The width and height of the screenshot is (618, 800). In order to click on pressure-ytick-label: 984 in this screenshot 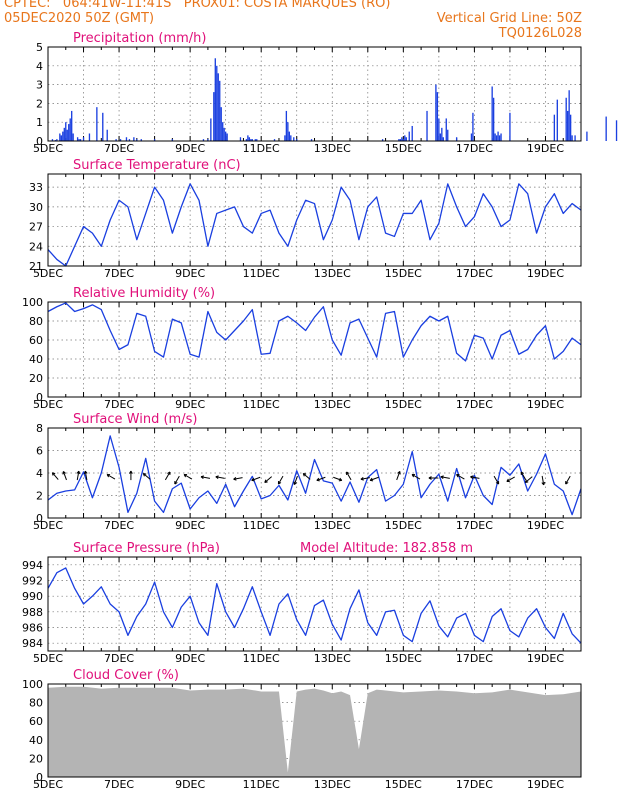, I will do `click(32, 643)`.